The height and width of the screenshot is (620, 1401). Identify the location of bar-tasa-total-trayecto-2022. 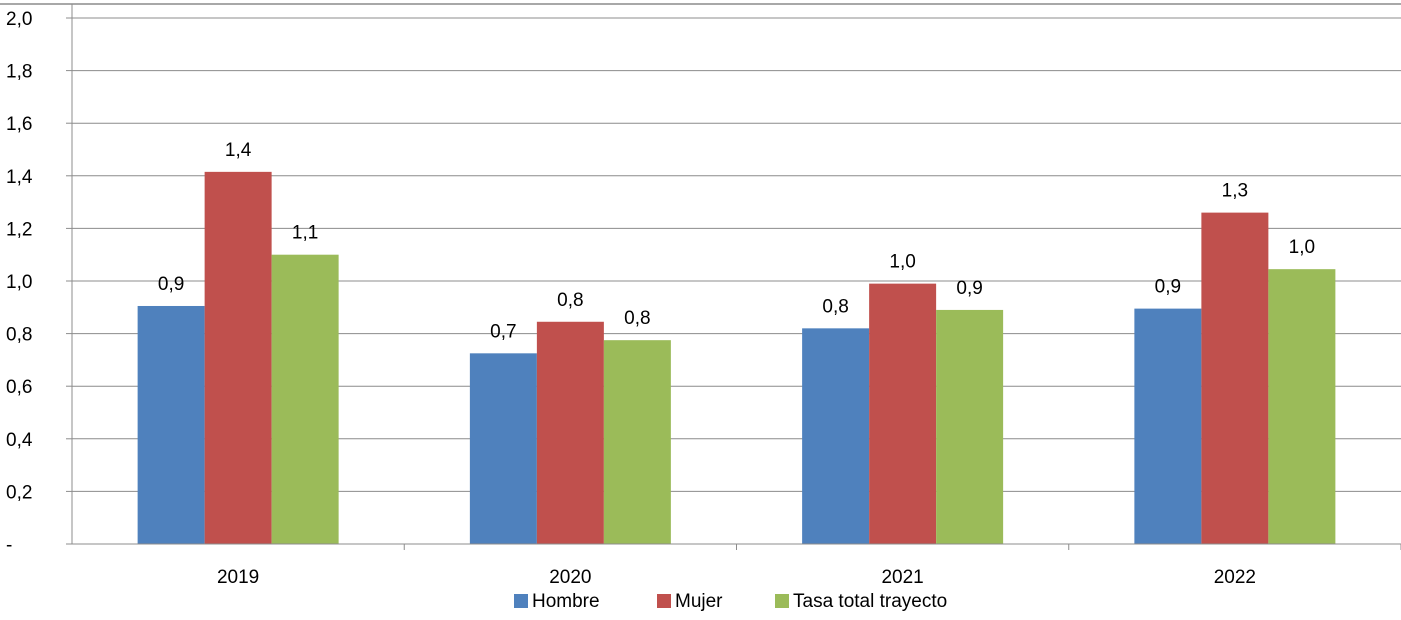
(1302, 406).